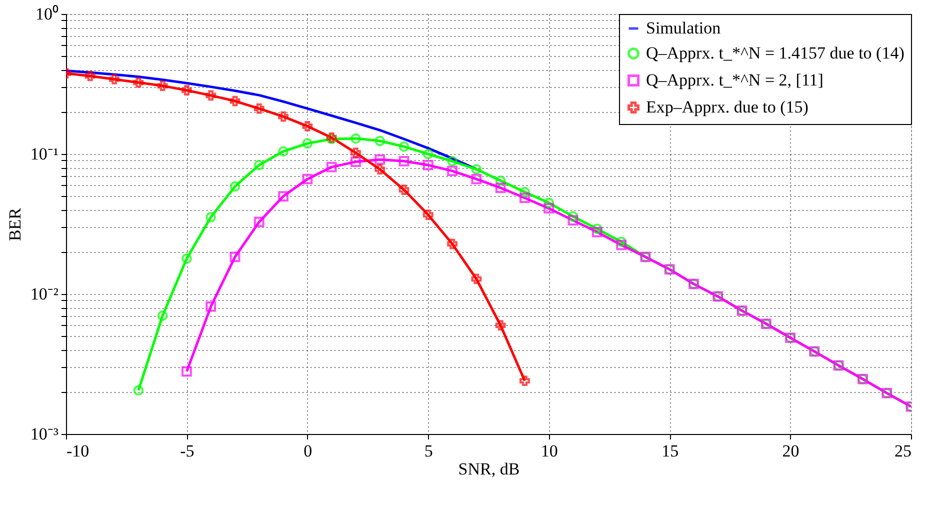  What do you see at coordinates (727, 107) in the screenshot?
I see `legend-label: Exp–Apprx. due to (15)` at bounding box center [727, 107].